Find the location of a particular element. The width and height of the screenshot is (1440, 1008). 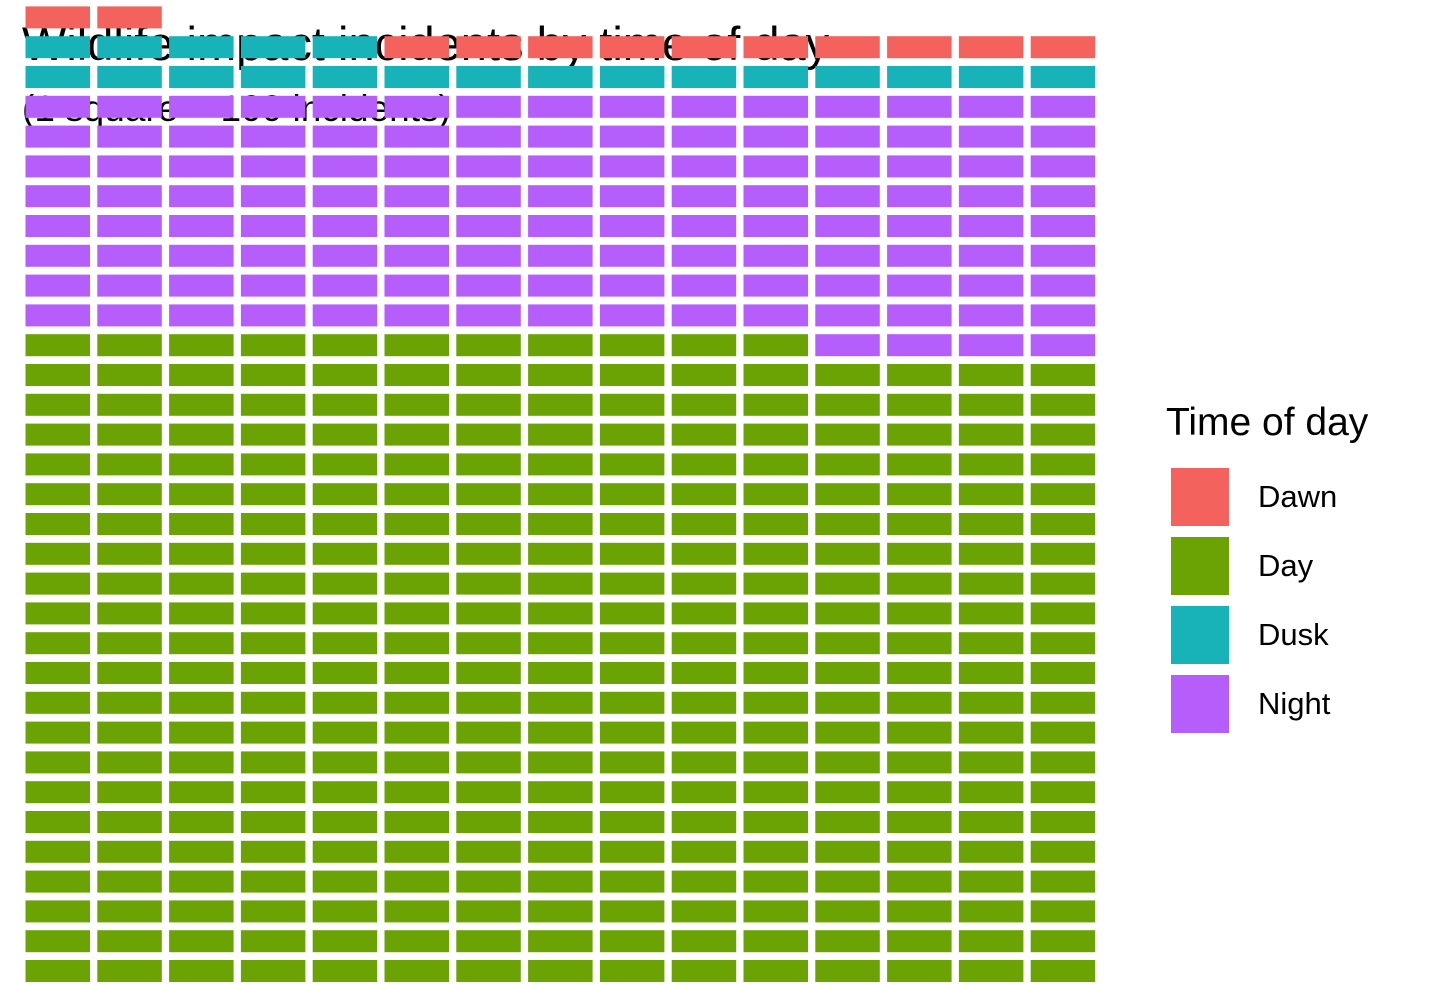

legend-item-dawn: Dawn is located at coordinates (1267, 496).